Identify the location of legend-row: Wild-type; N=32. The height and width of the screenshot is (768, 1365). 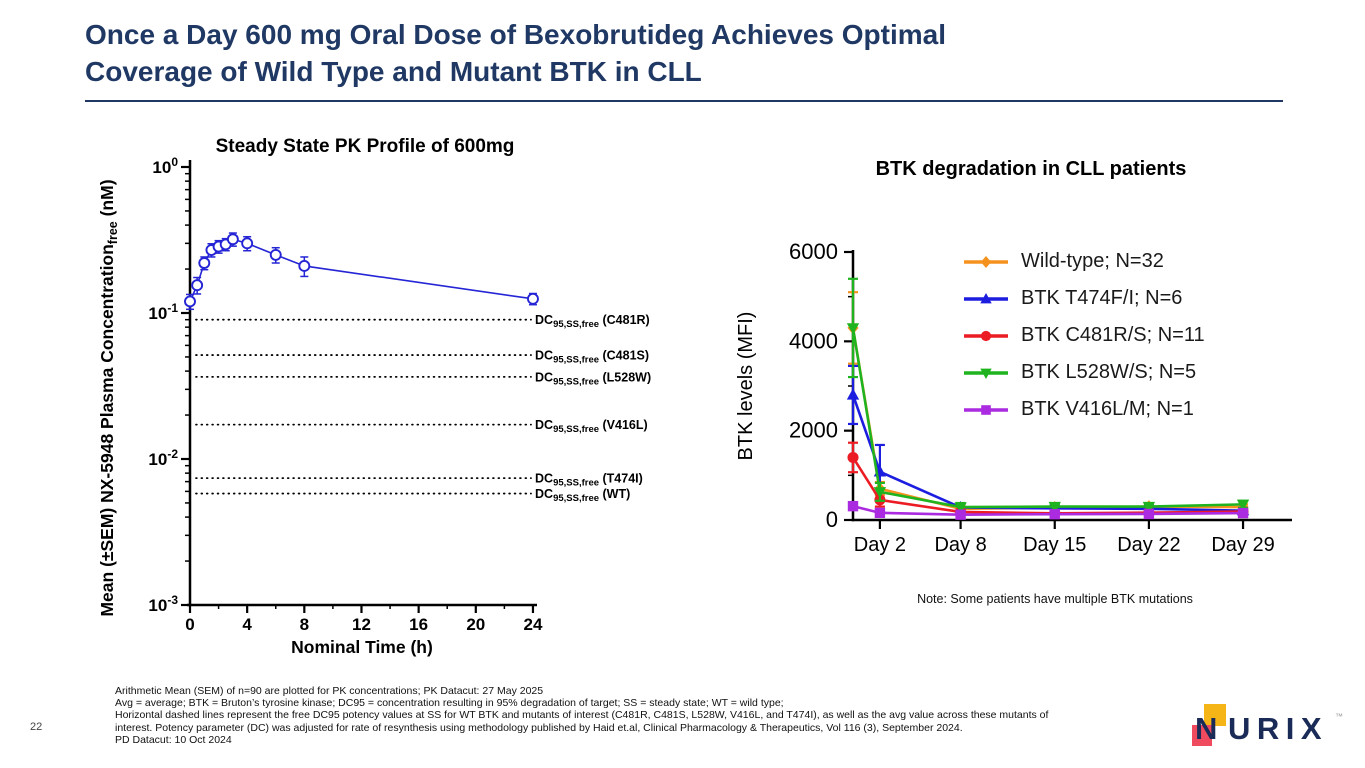
(1084, 261).